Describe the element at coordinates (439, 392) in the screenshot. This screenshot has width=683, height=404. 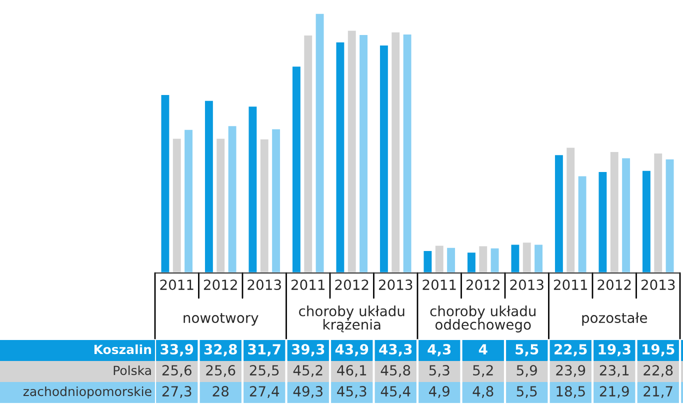
I see `data-label: 4,9` at that location.